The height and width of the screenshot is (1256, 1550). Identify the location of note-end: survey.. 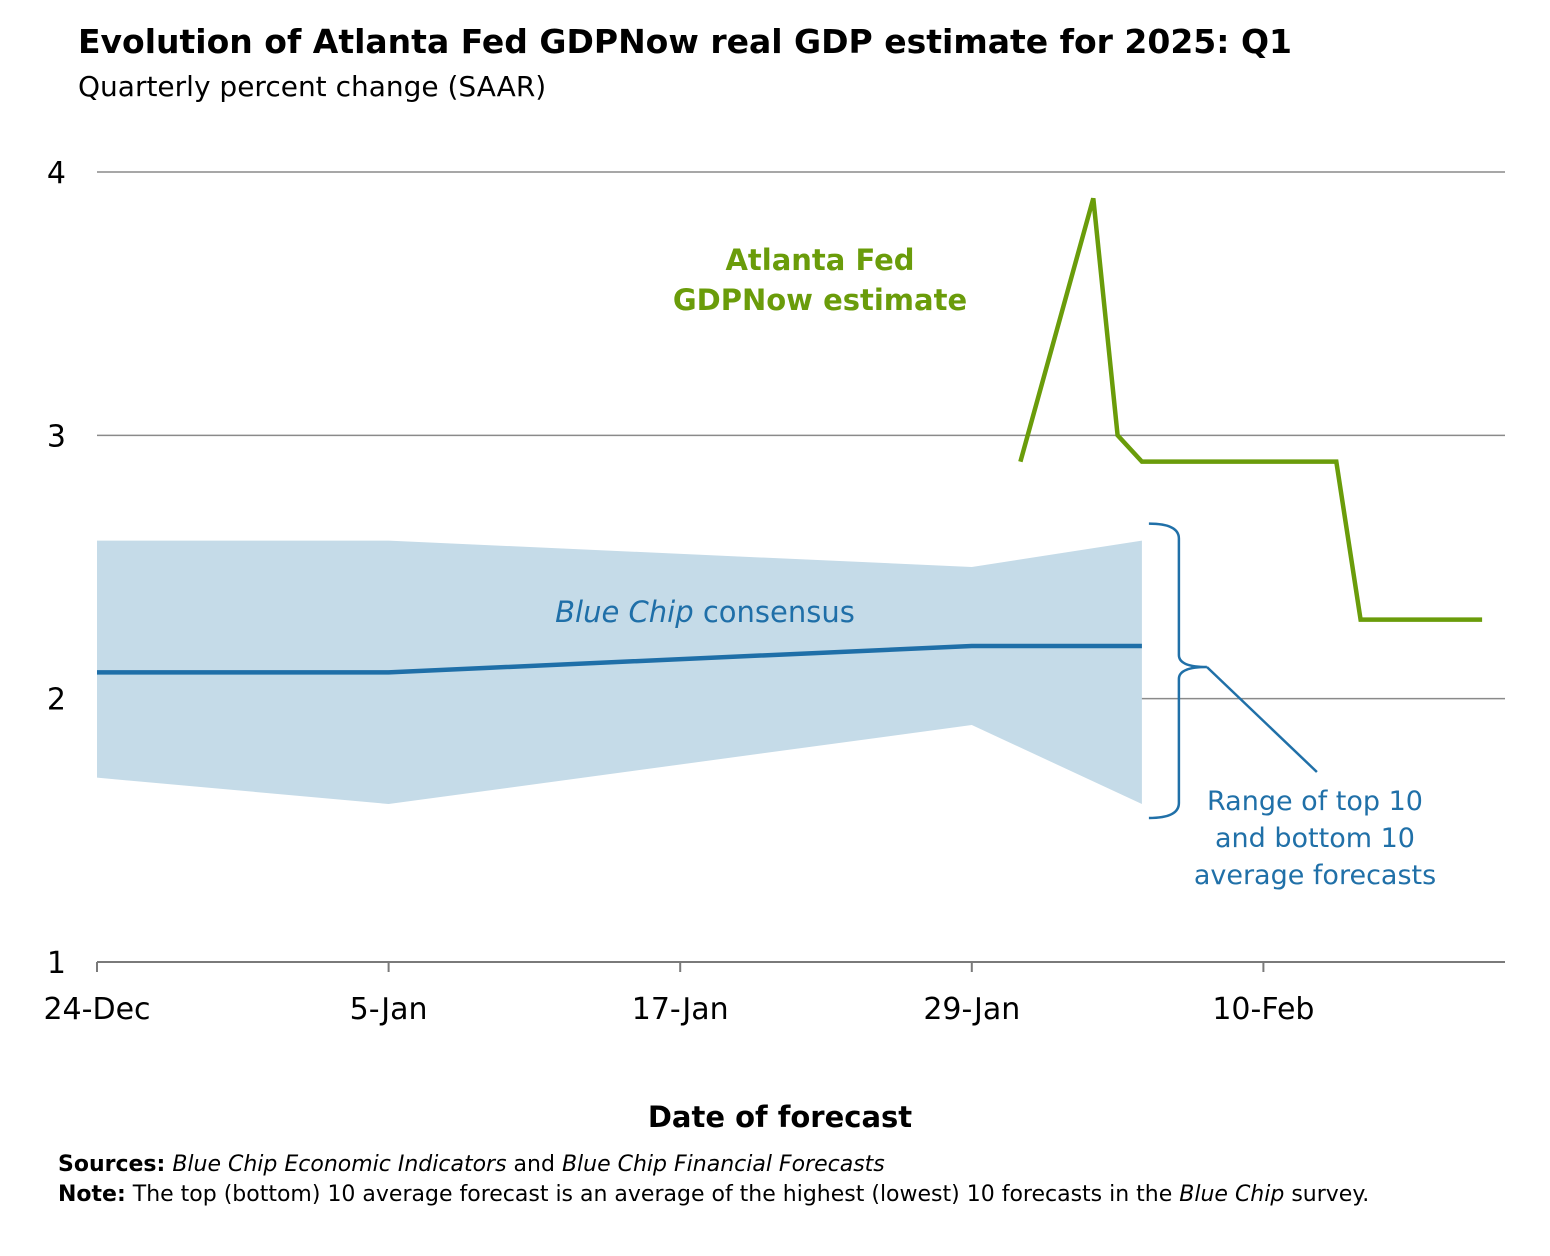
(1327, 1194).